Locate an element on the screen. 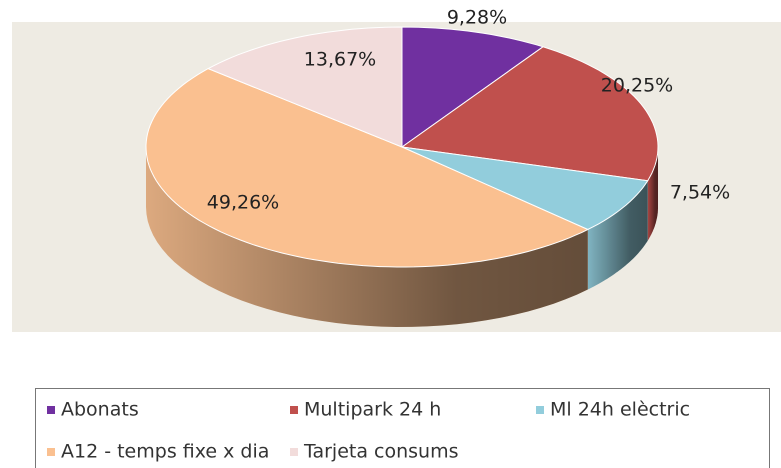  data-label: 20,25% is located at coordinates (637, 86).